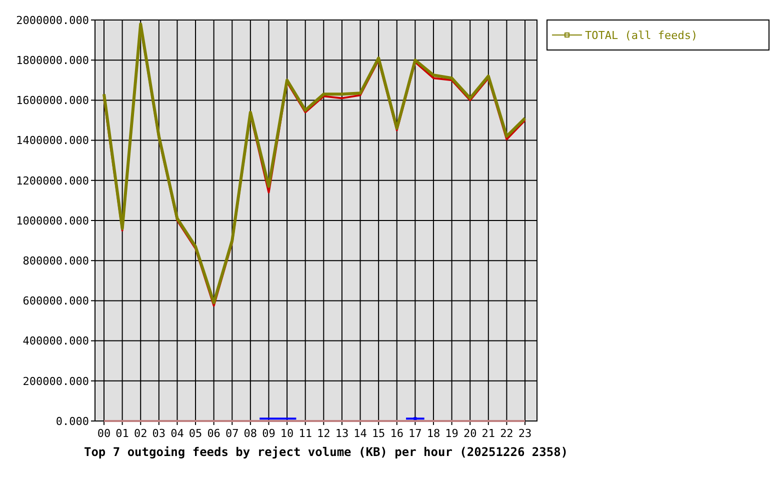  What do you see at coordinates (159, 433) in the screenshot?
I see `x-tick-label: 03` at bounding box center [159, 433].